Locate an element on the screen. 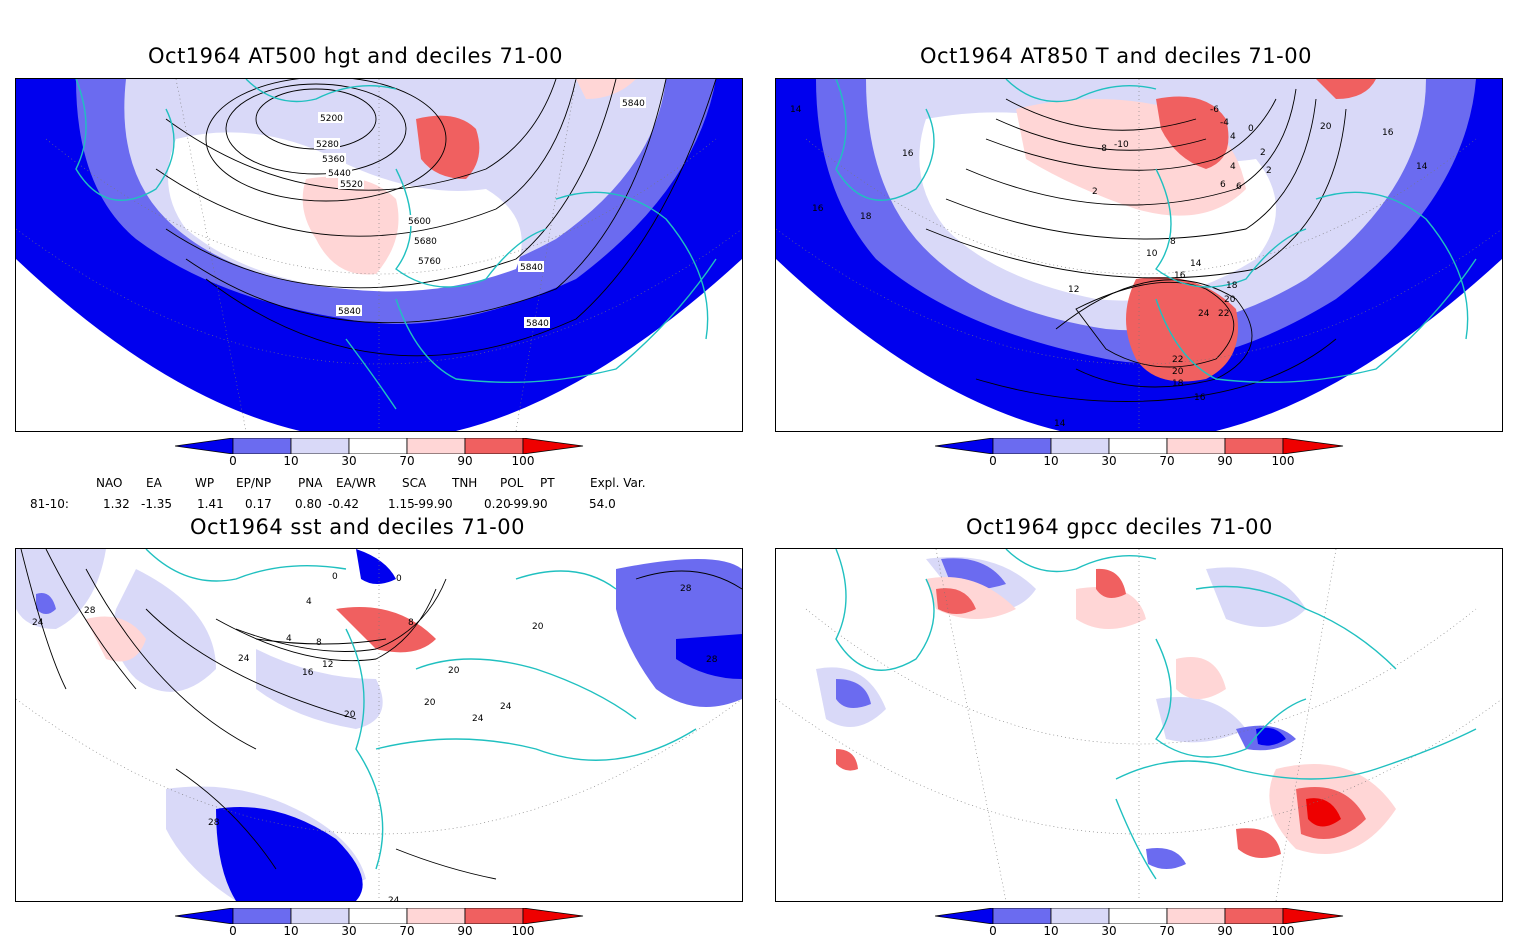 The image size is (1520, 948). index-header: TNH is located at coordinates (465, 483).